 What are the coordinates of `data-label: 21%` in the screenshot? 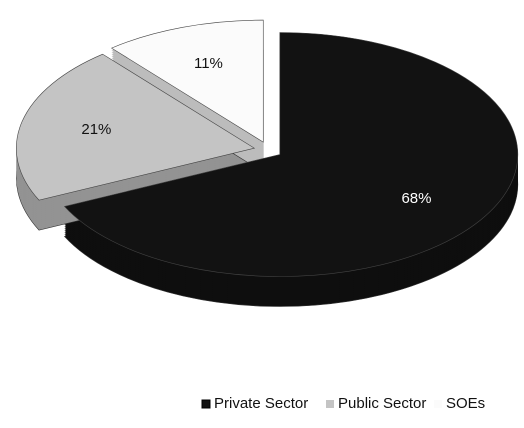 It's located at (96, 129).